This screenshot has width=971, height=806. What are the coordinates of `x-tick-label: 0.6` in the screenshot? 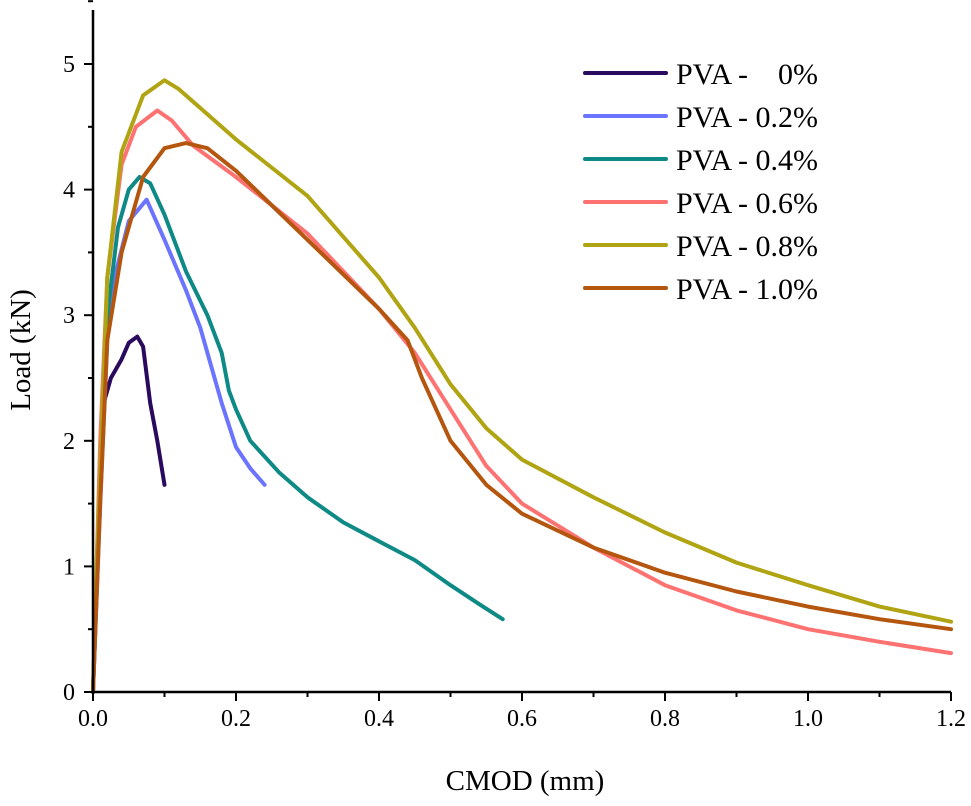 It's located at (522, 719).